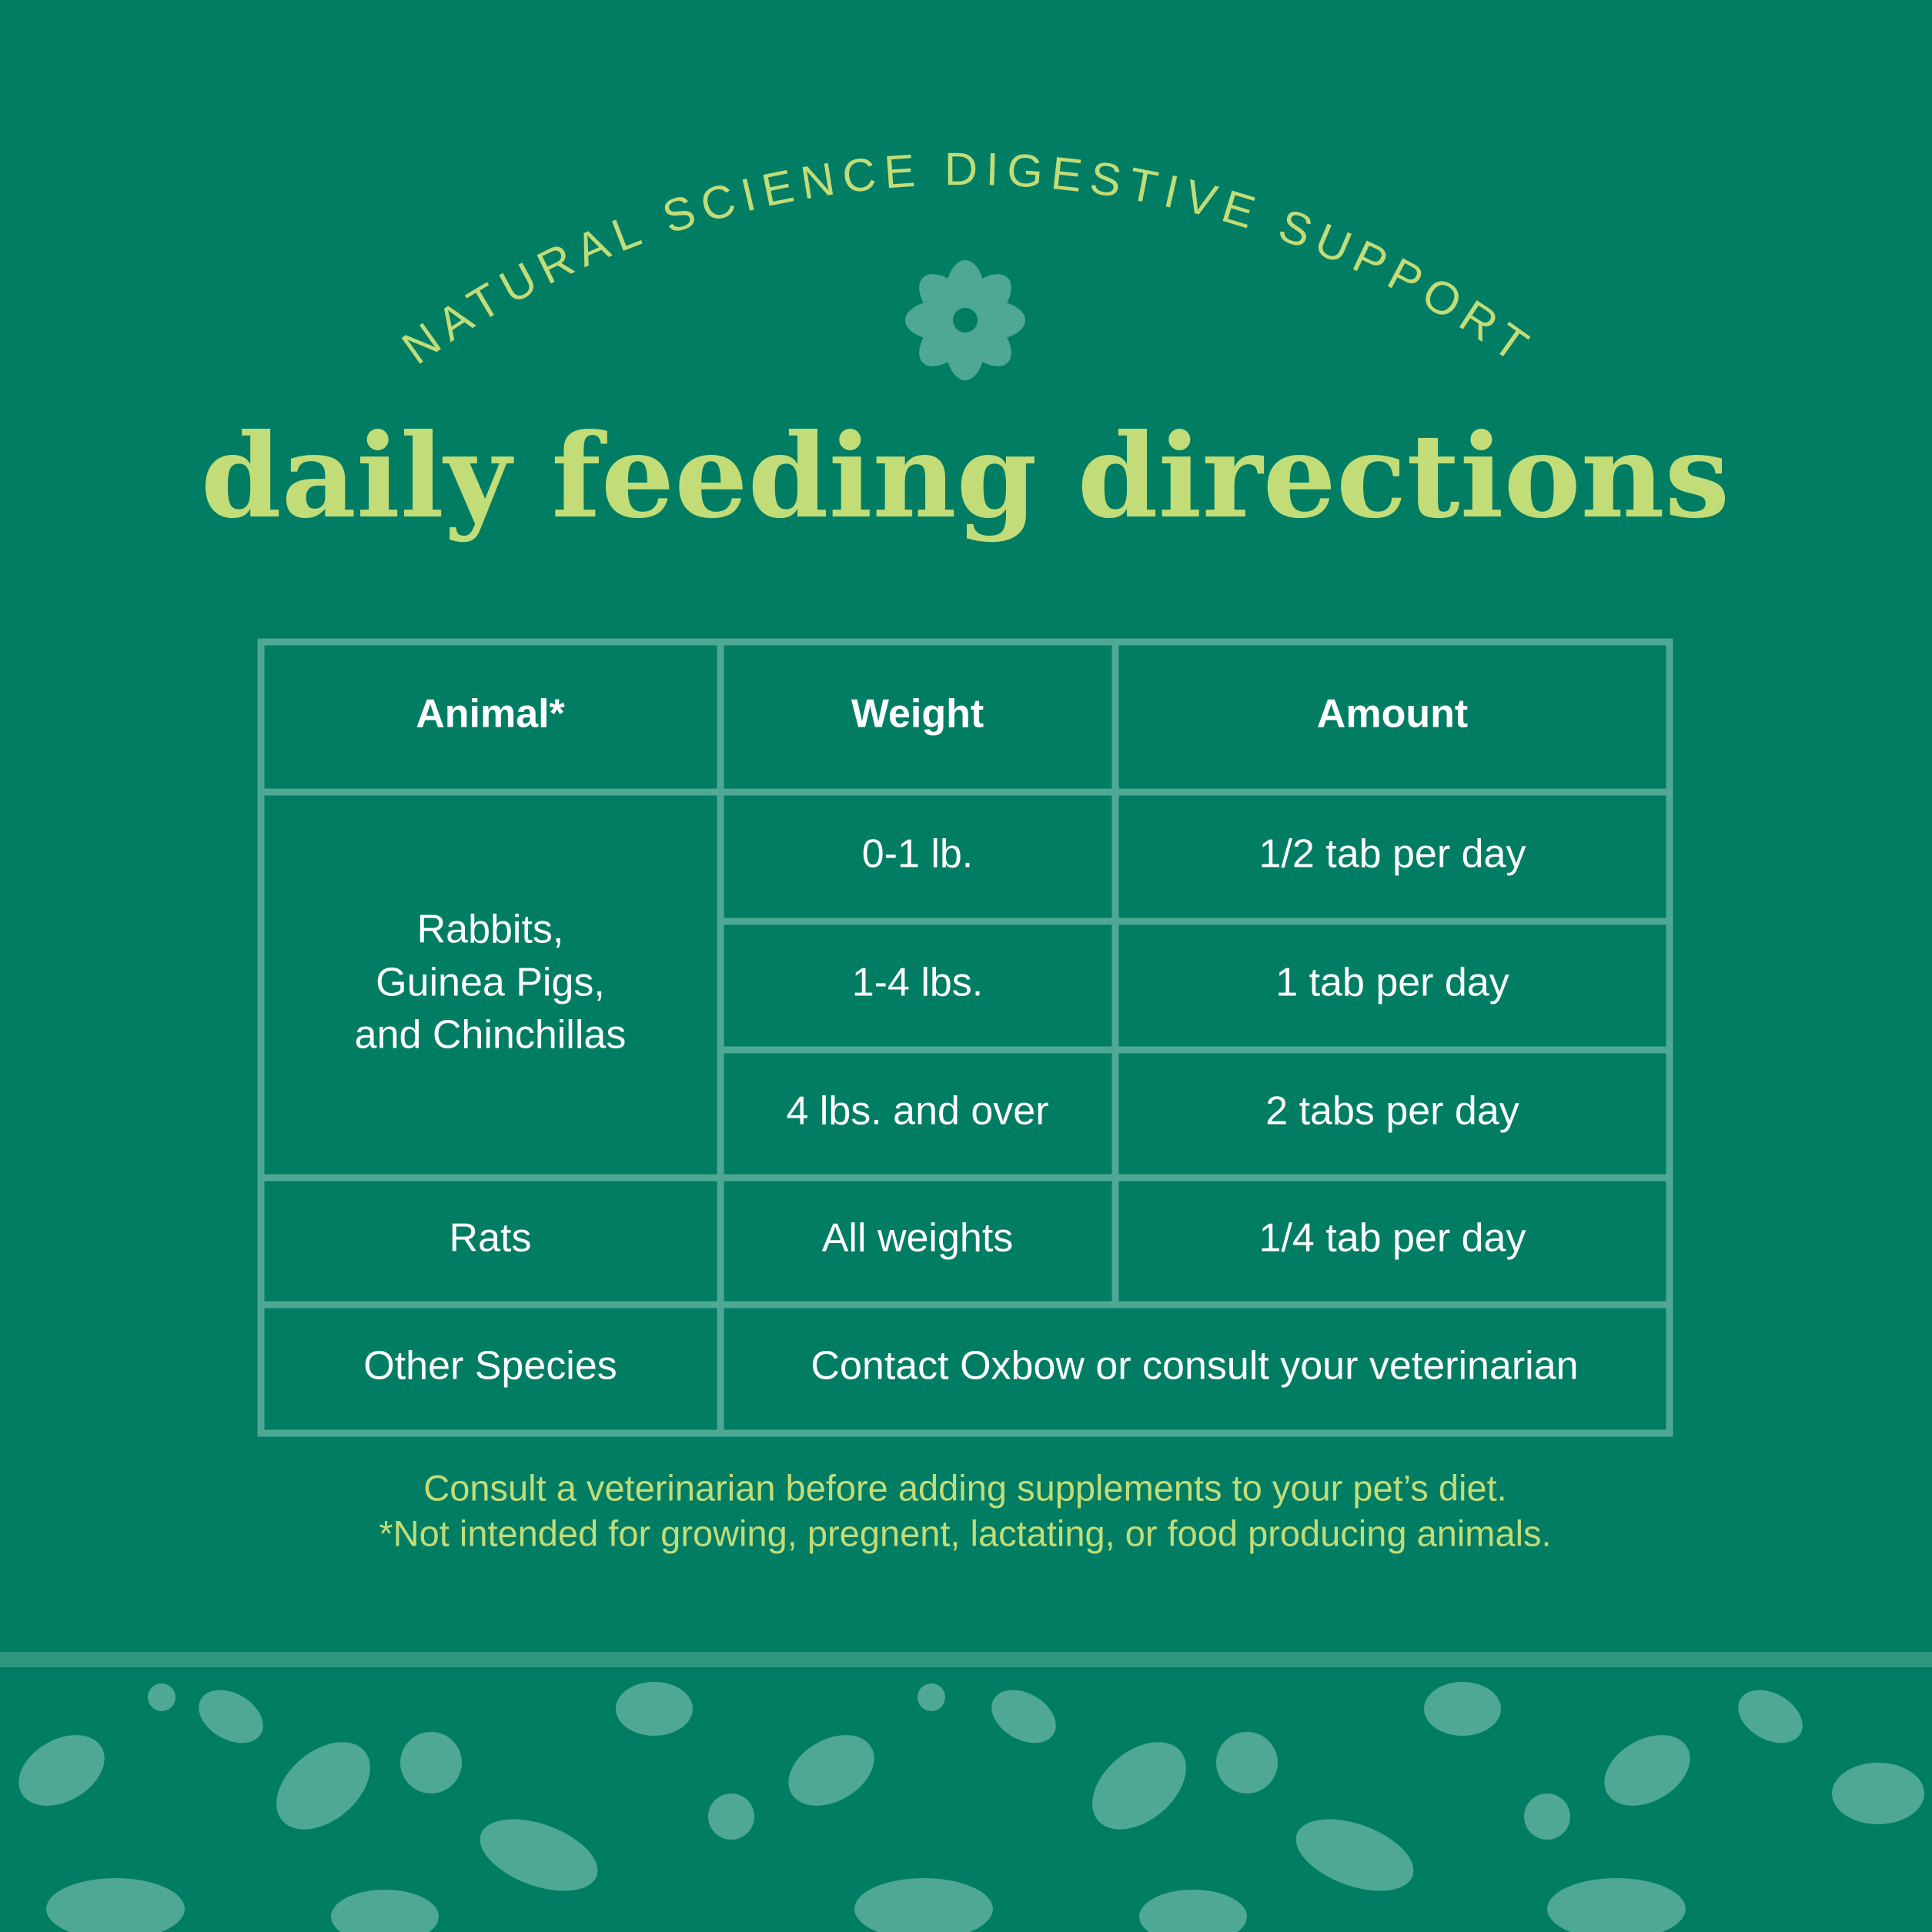 The height and width of the screenshot is (1932, 1932). What do you see at coordinates (918, 983) in the screenshot?
I see `weight-cell: 1-4 lbs.` at bounding box center [918, 983].